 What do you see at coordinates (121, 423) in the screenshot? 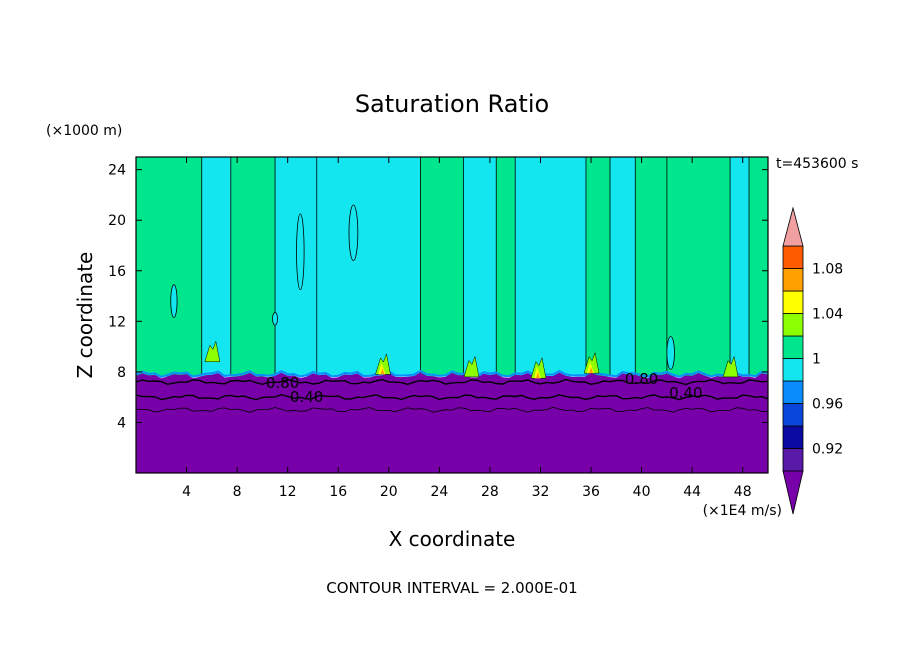
I see `y-tick-label: 4` at bounding box center [121, 423].